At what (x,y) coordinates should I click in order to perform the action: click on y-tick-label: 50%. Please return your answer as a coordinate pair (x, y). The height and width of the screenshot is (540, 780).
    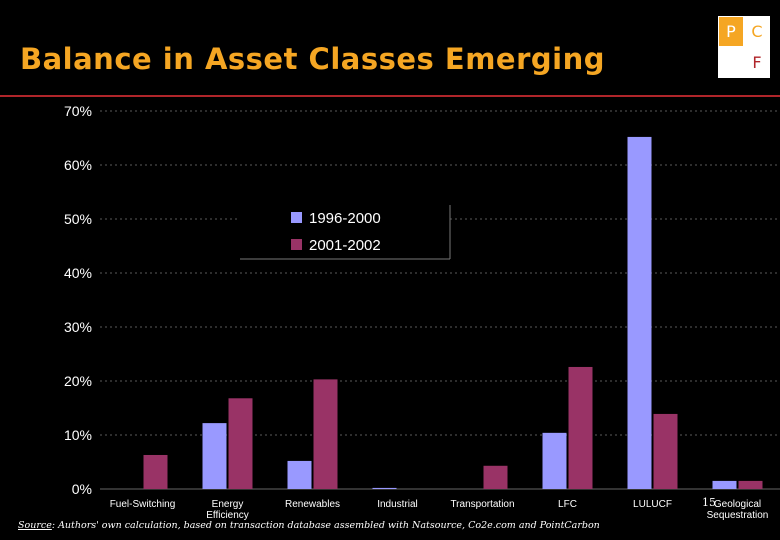
    Looking at the image, I should click on (78, 219).